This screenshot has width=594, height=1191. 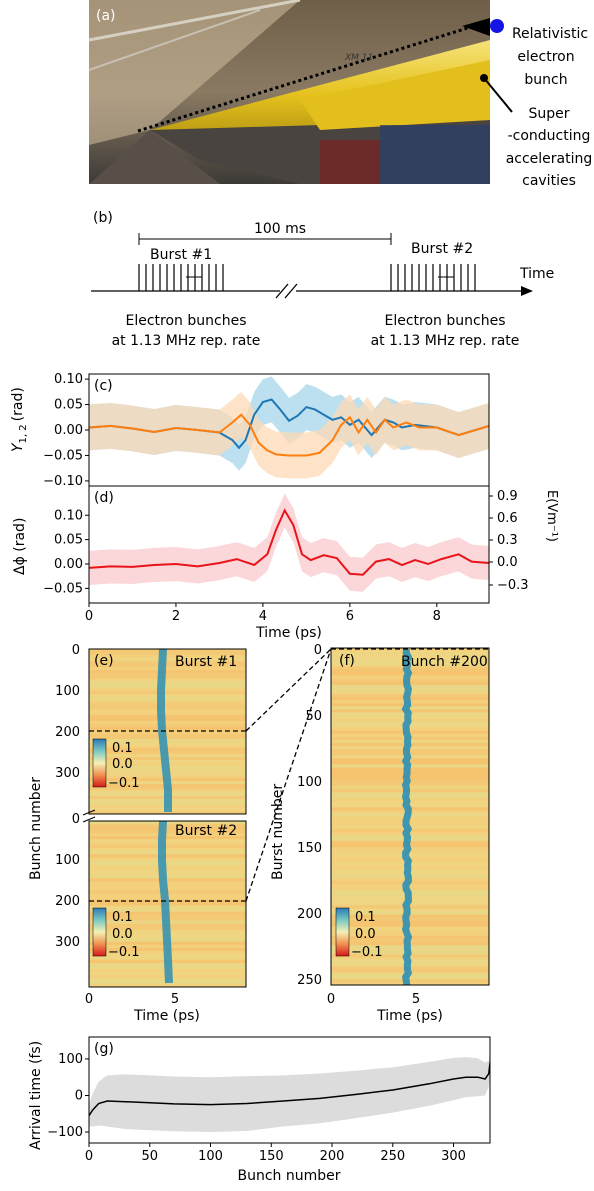 I want to click on panel-e-label: (e), so click(x=104, y=661).